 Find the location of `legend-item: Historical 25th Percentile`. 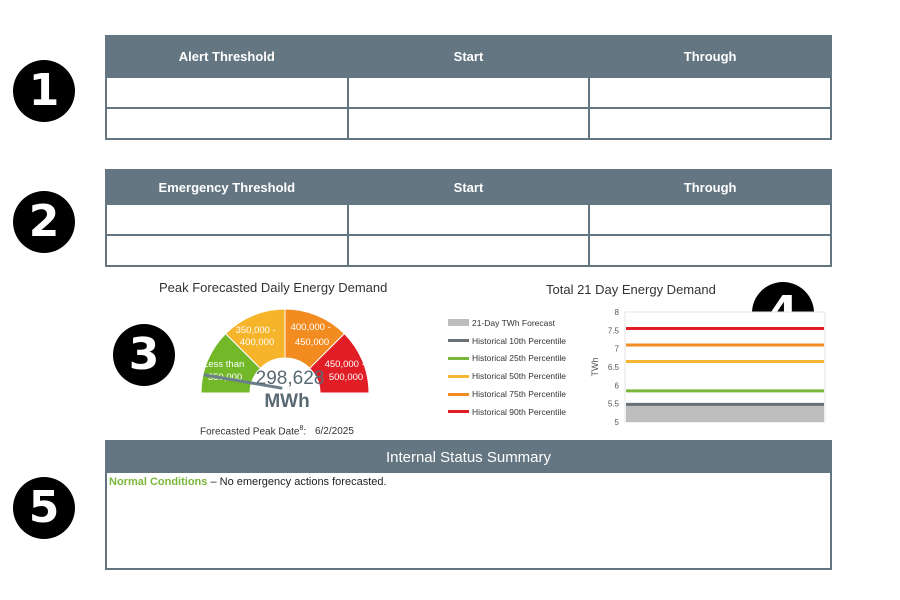

legend-item: Historical 25th Percentile is located at coordinates (507, 359).